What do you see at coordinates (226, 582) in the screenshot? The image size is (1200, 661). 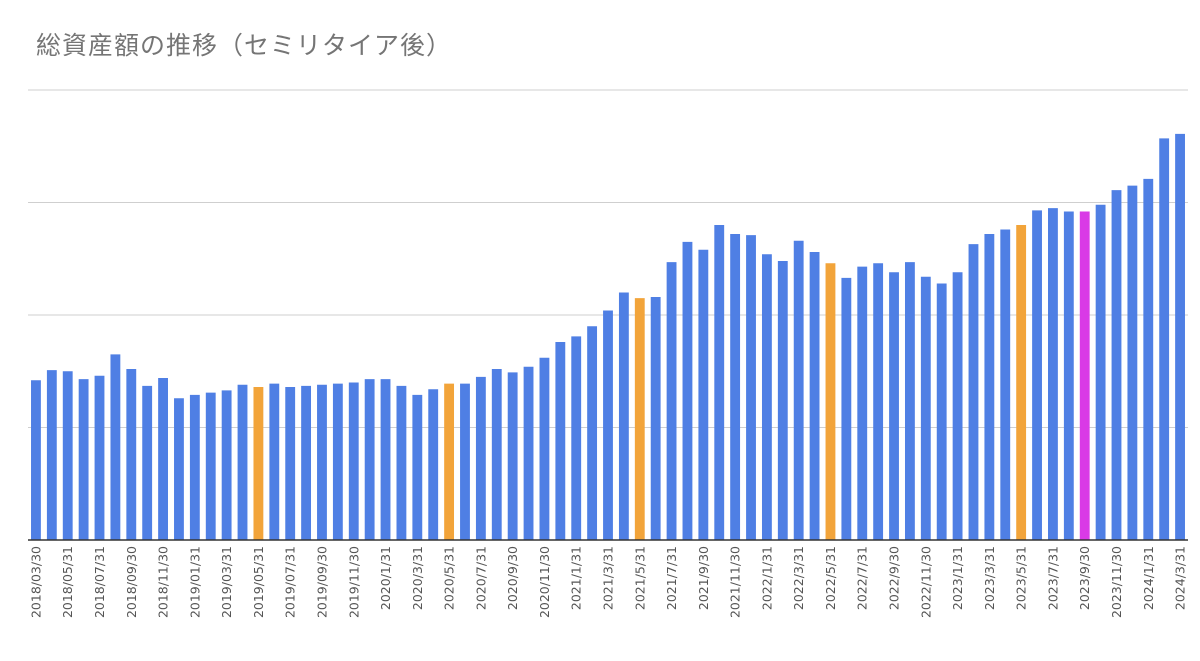 I see `x-tick-label: 2019/03/31` at bounding box center [226, 582].